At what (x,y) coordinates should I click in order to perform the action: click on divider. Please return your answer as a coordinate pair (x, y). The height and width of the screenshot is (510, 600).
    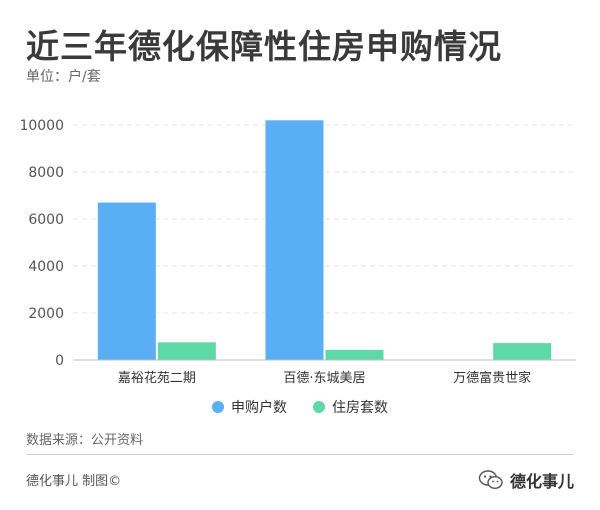
    Looking at the image, I should click on (300, 454).